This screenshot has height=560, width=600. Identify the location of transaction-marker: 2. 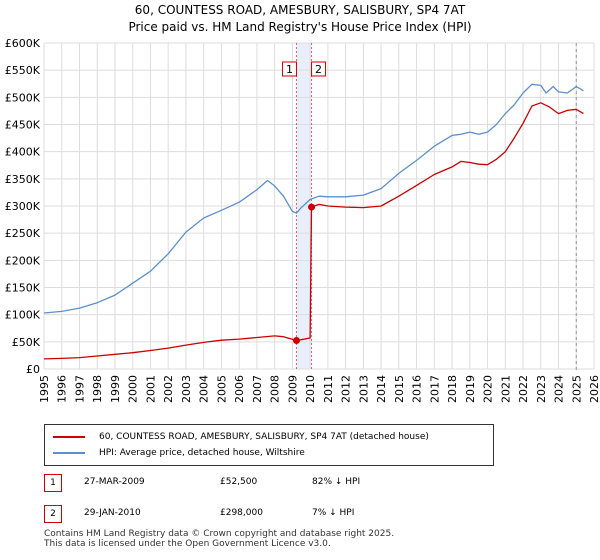
(53, 514).